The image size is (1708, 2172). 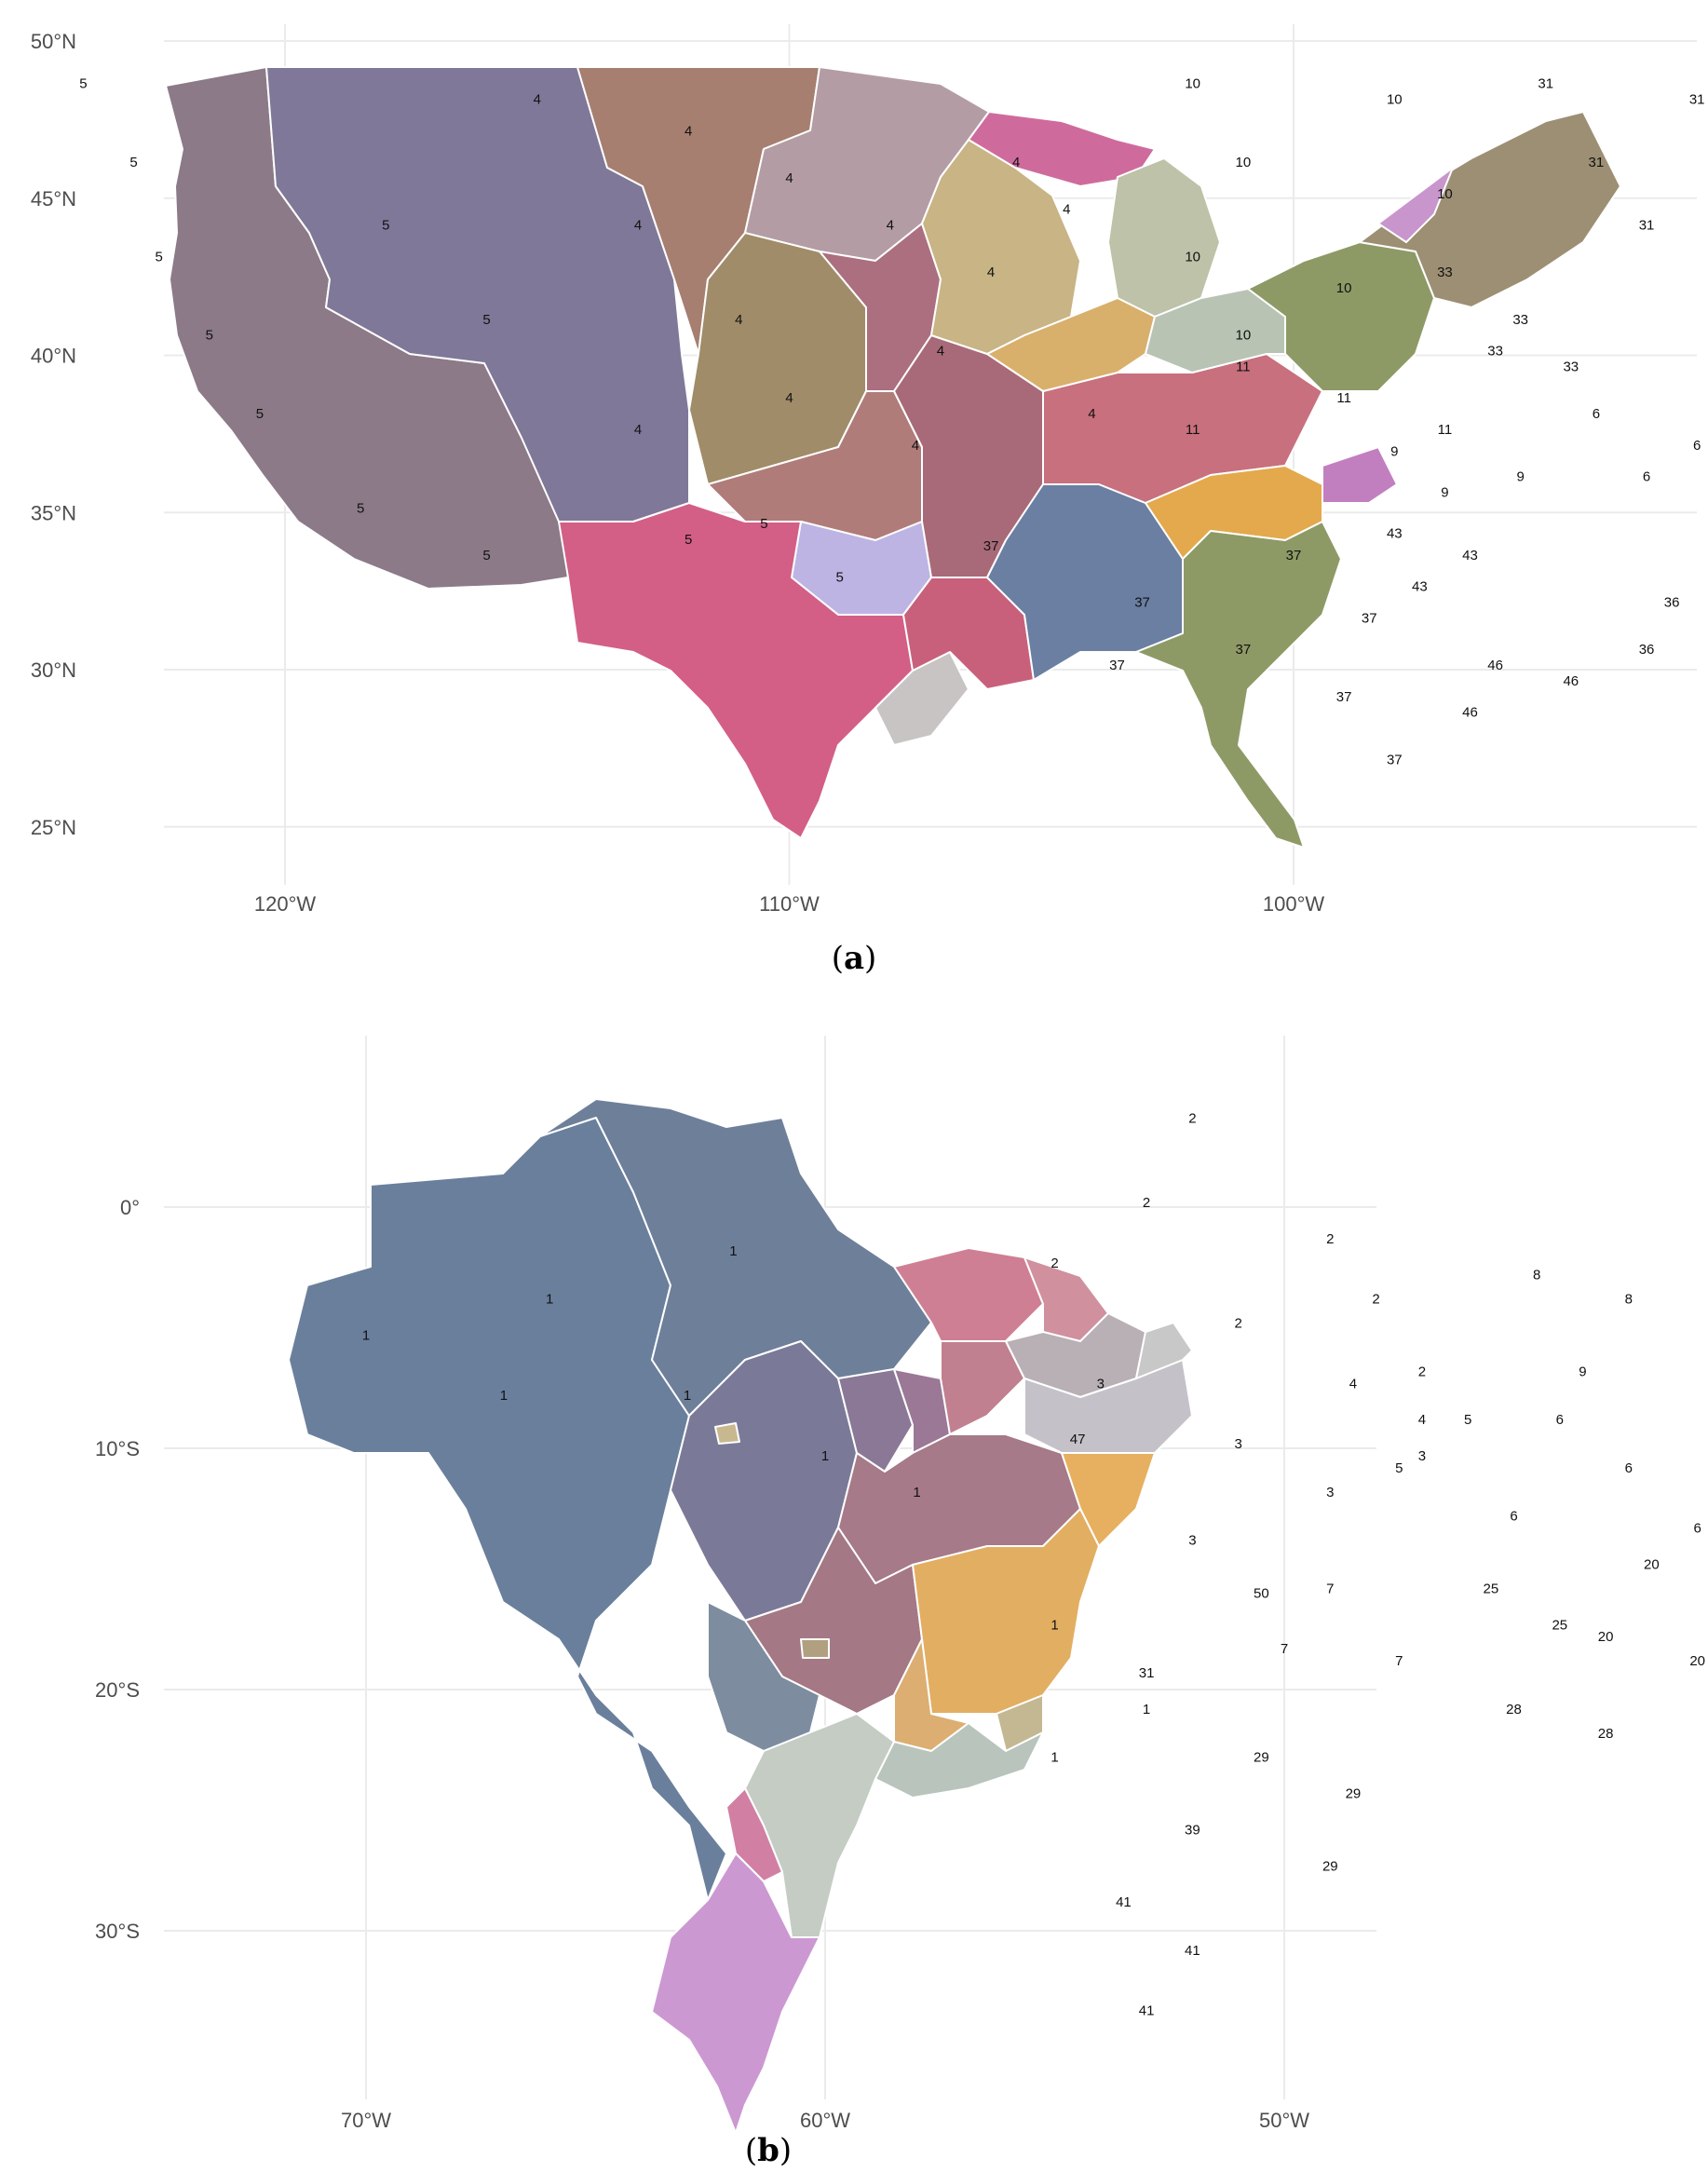 What do you see at coordinates (285, 904) in the screenshot?
I see `x-tick-label: 120°W` at bounding box center [285, 904].